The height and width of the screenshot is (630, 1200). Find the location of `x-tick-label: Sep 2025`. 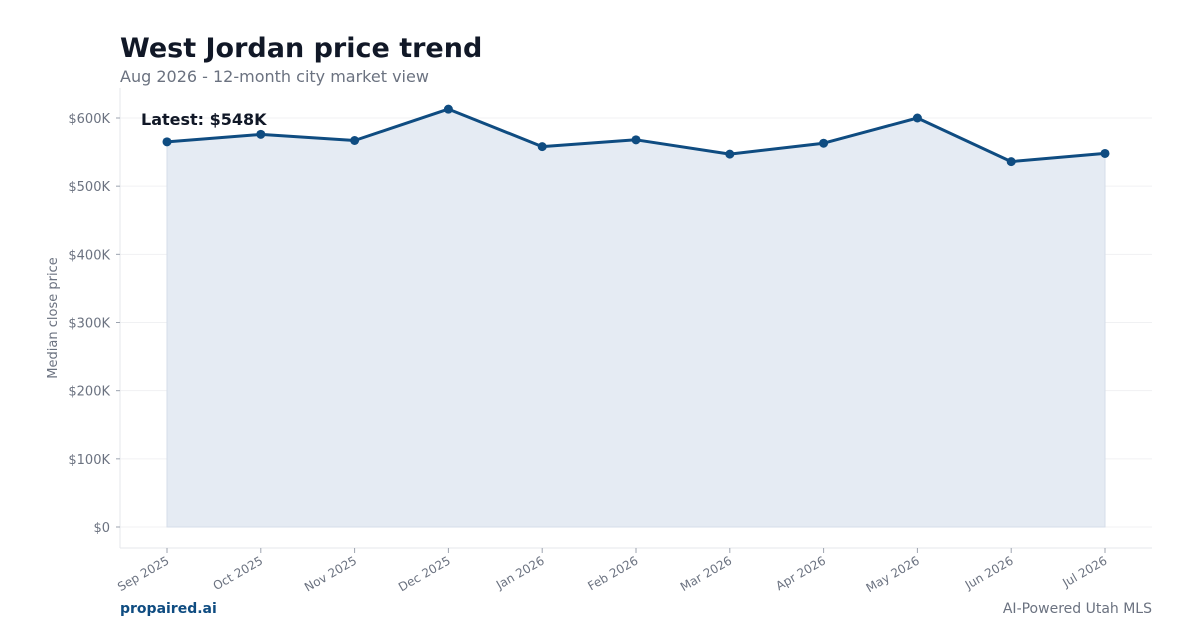

x-tick-label: Sep 2025 is located at coordinates (143, 573).